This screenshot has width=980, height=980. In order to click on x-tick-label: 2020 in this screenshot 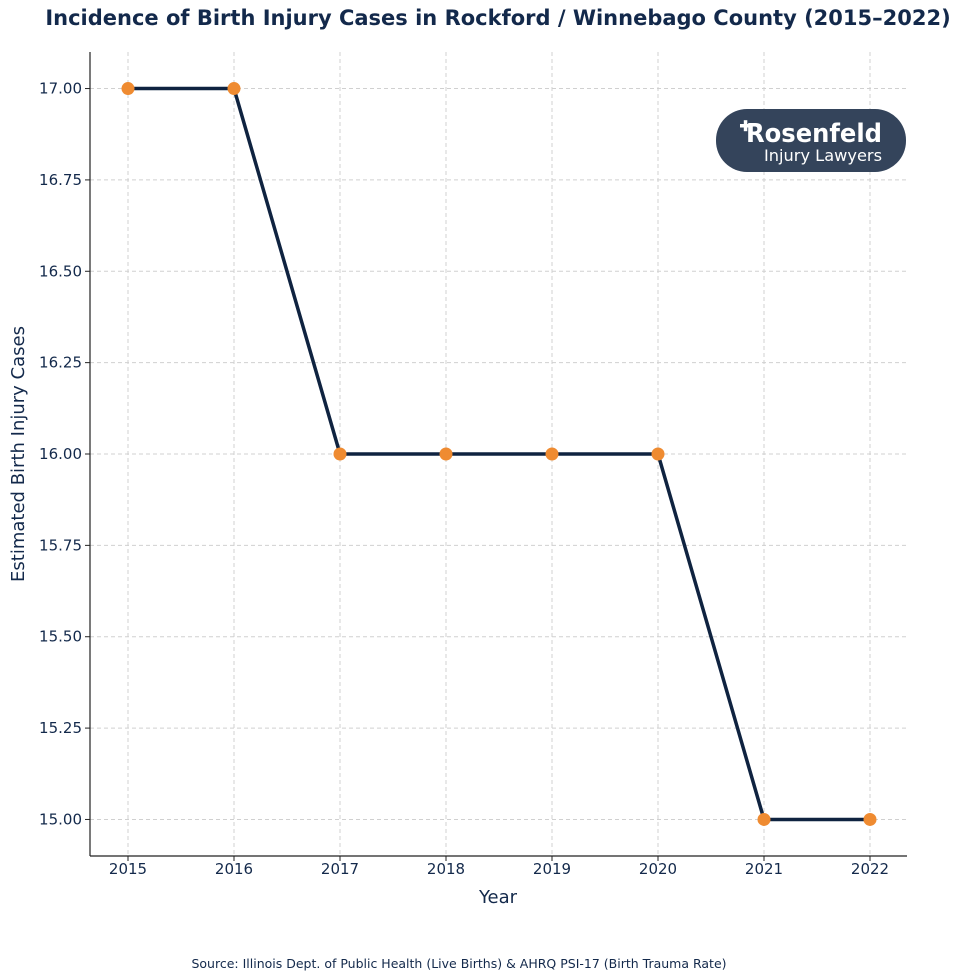, I will do `click(658, 869)`.